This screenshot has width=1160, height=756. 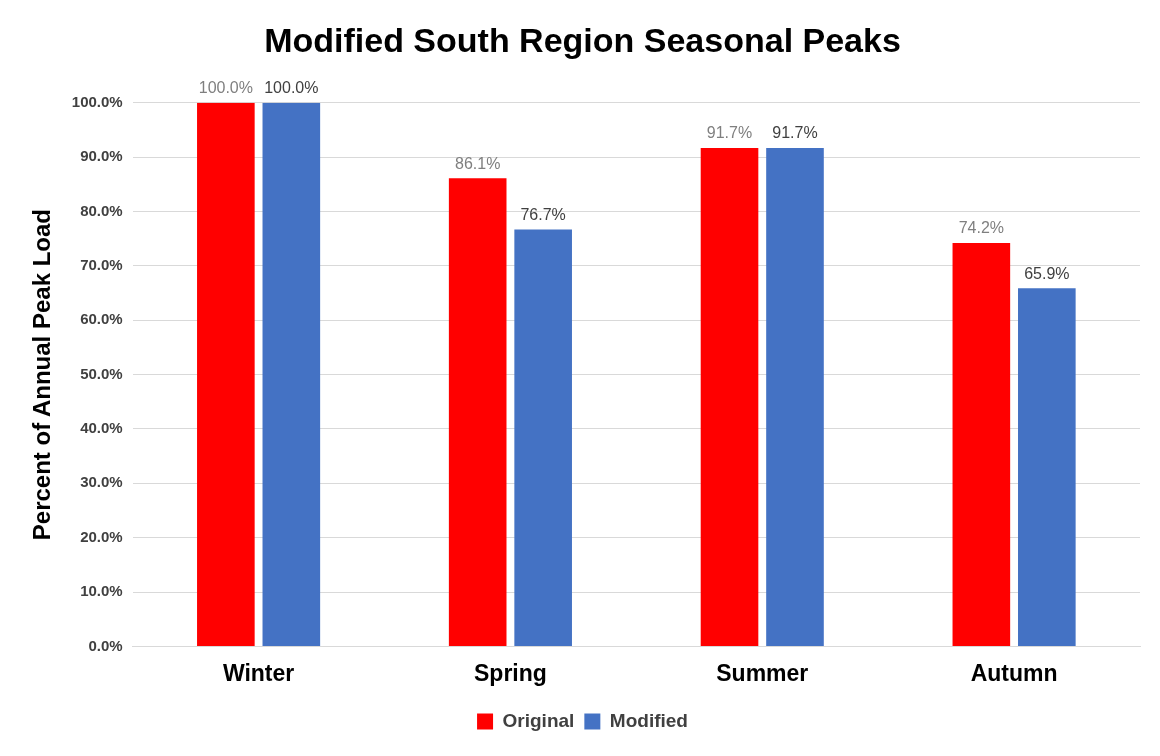 I want to click on data-label: 86.1%, so click(x=478, y=163).